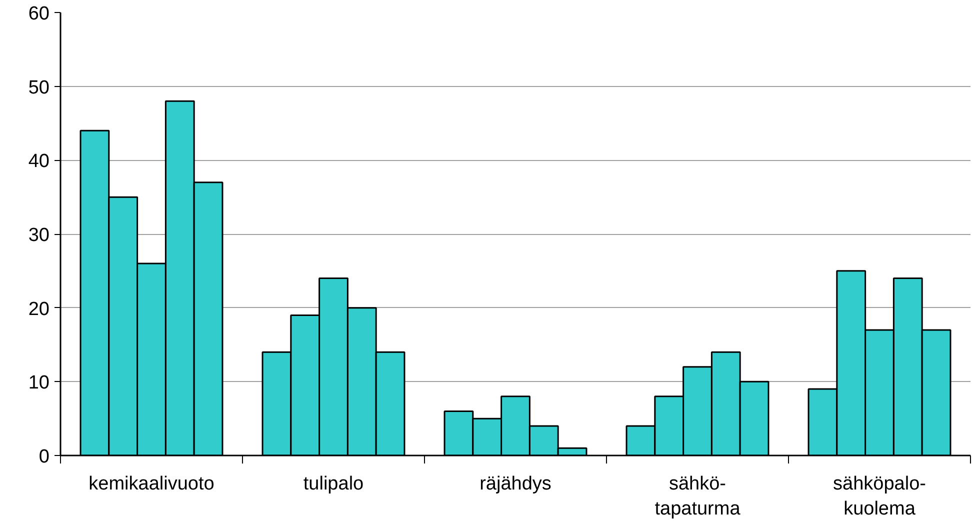 The width and height of the screenshot is (974, 522). I want to click on x-tick-label: sähköpalo- kuolema, so click(879, 497).